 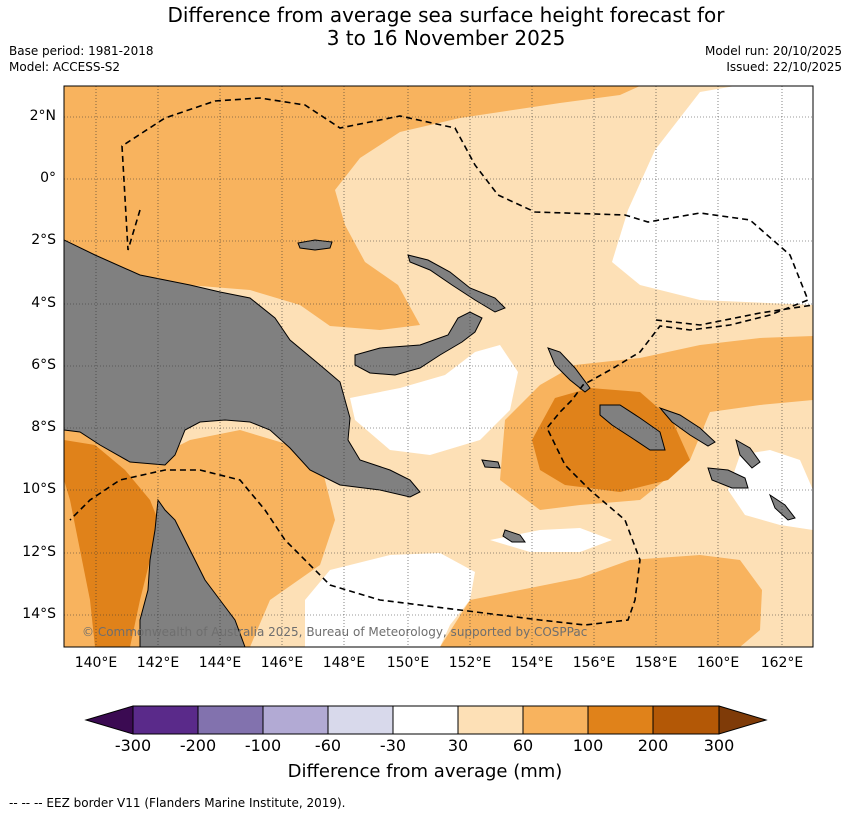 What do you see at coordinates (96, 663) in the screenshot?
I see `lon-label: 140°E` at bounding box center [96, 663].